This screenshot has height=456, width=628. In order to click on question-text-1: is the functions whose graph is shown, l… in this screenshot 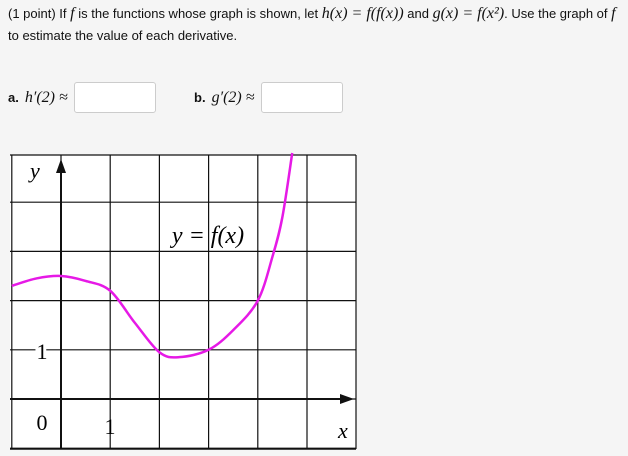, I will do `click(198, 13)`.